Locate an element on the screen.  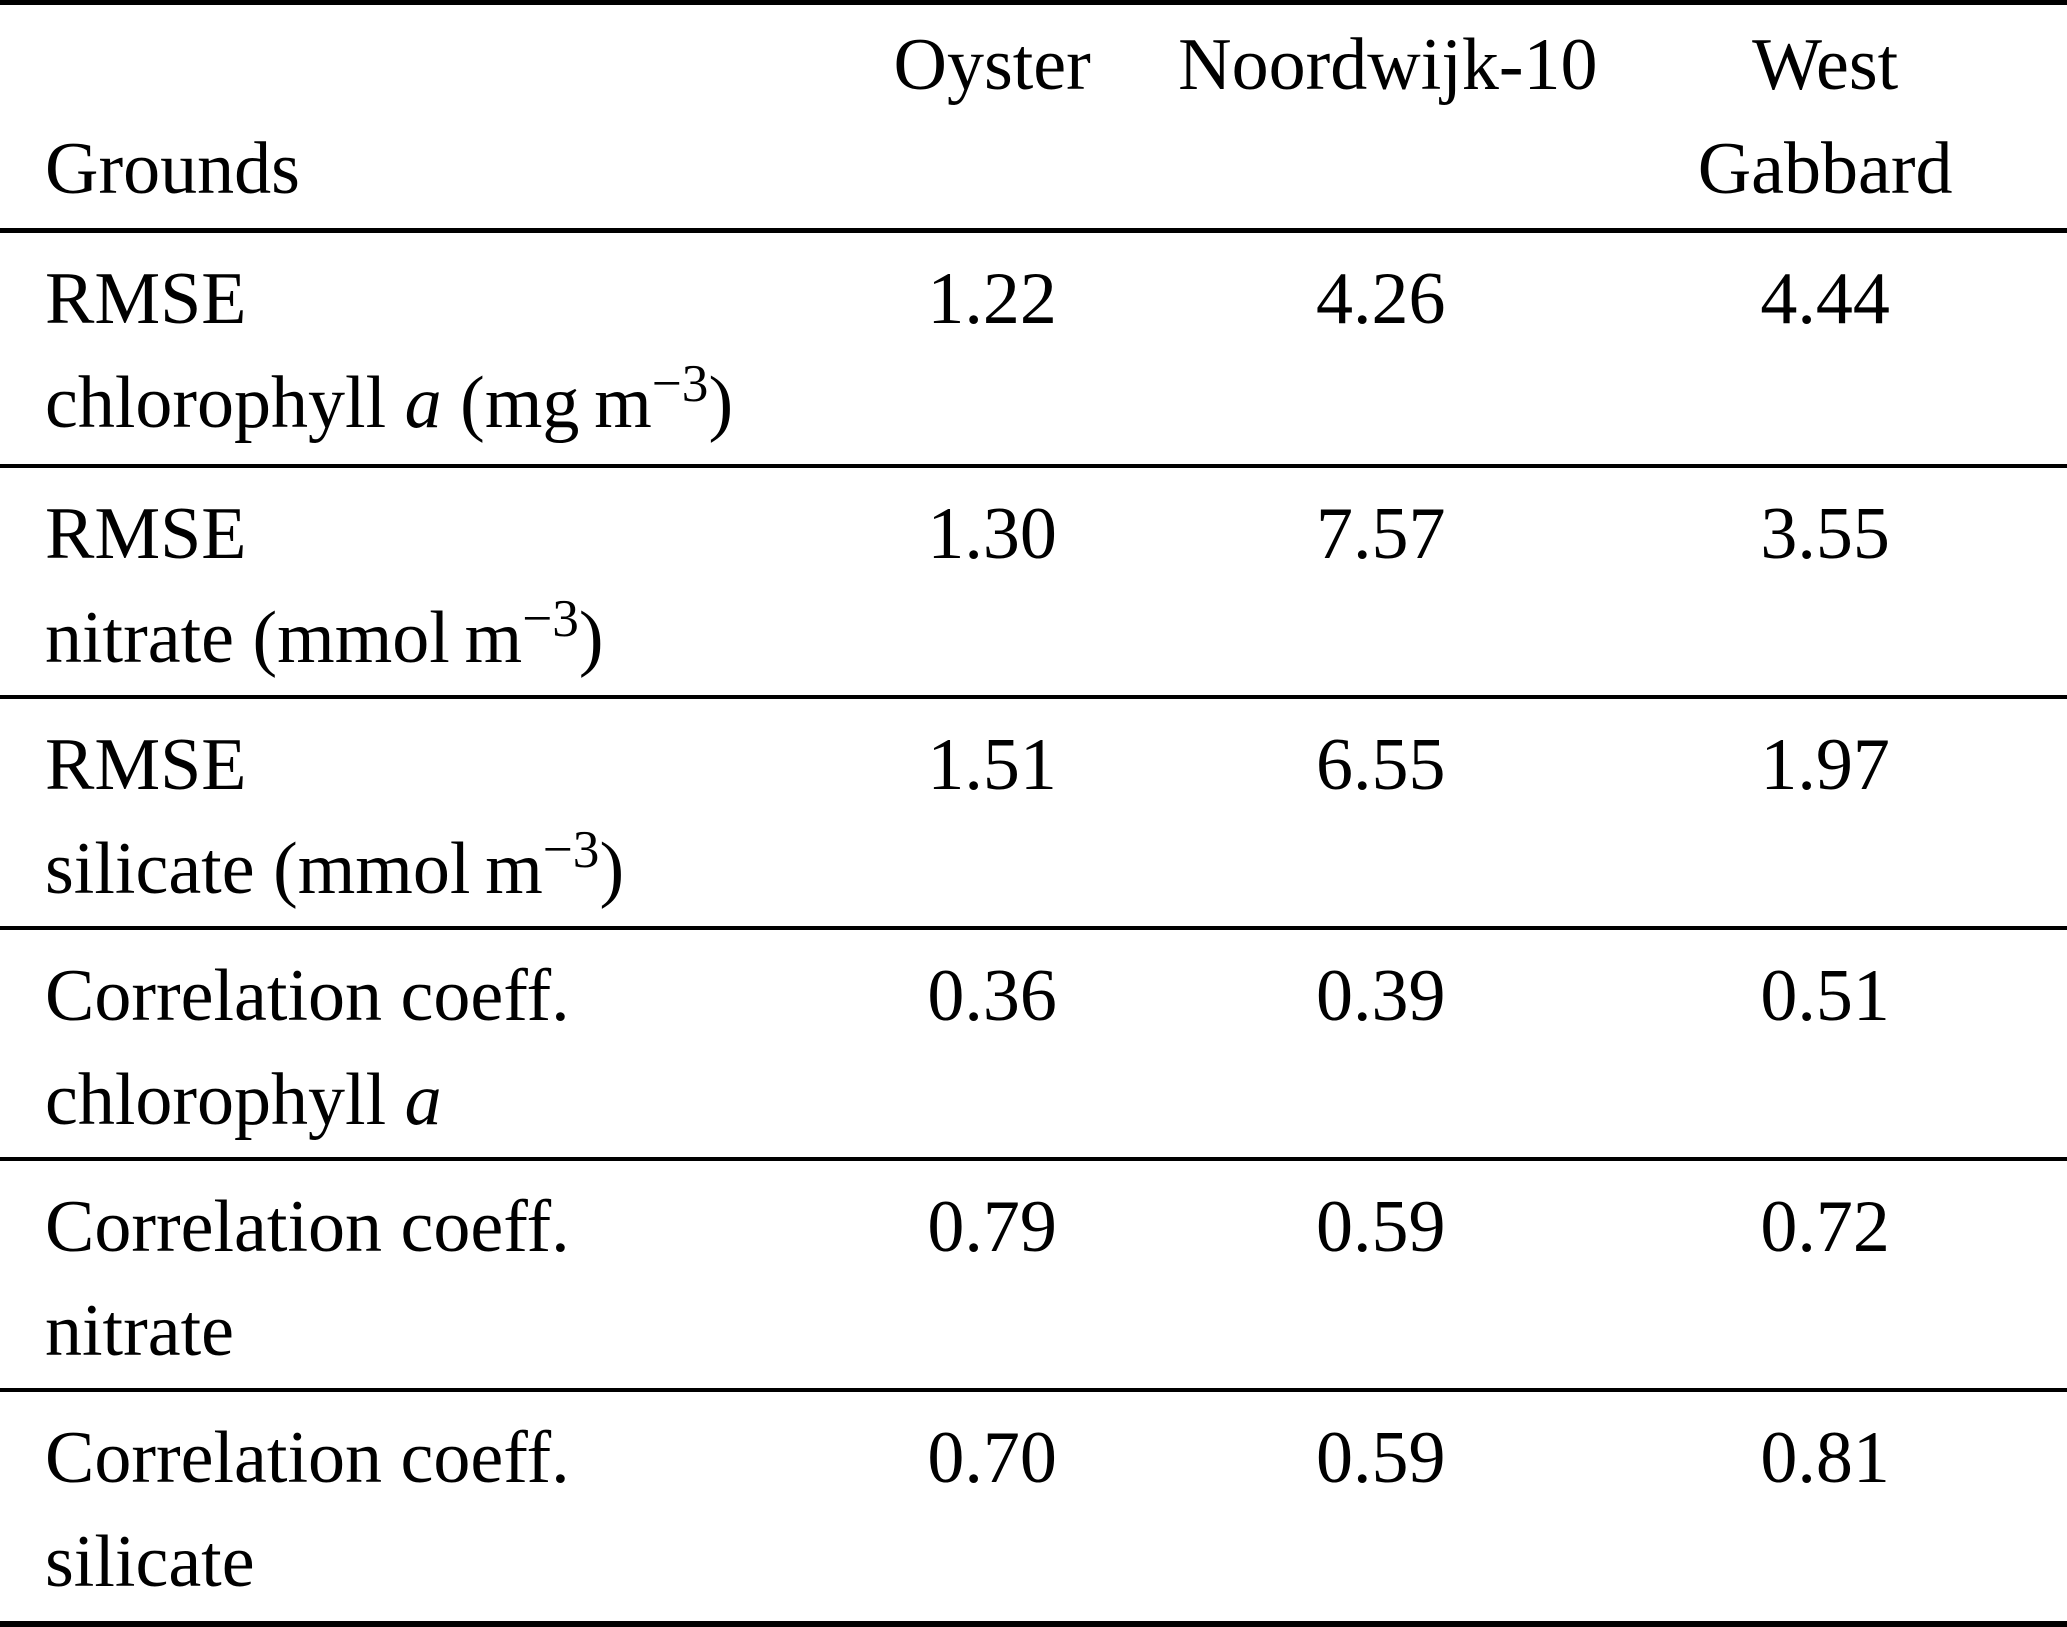
variable-text: (mg m is located at coordinates (546, 403).